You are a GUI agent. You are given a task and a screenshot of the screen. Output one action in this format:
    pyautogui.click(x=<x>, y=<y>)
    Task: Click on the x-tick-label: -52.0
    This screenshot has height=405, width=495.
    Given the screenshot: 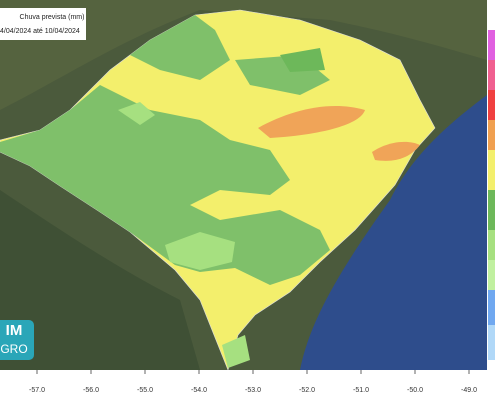 What is the action you would take?
    pyautogui.click(x=307, y=390)
    